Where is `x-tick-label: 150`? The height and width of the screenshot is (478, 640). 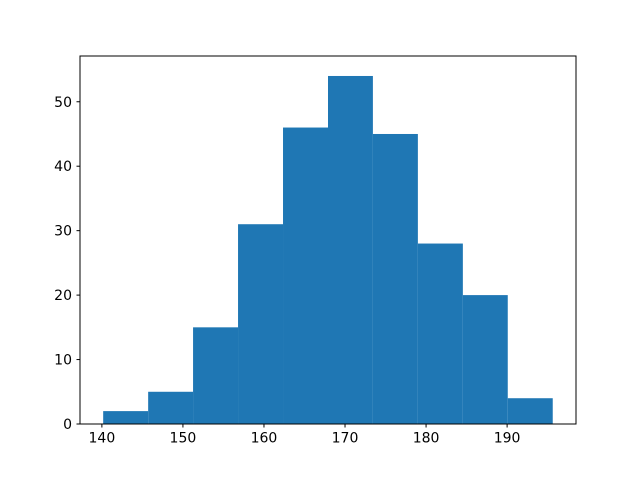
x-tick-label: 150 is located at coordinates (183, 439).